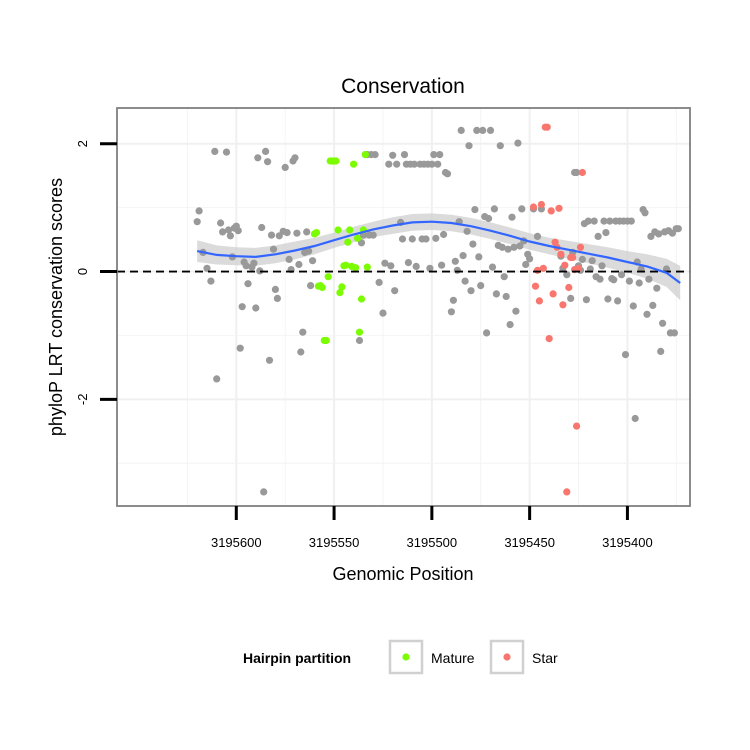 The image size is (750, 750). What do you see at coordinates (432, 542) in the screenshot?
I see `x-tick-label: 3195500` at bounding box center [432, 542].